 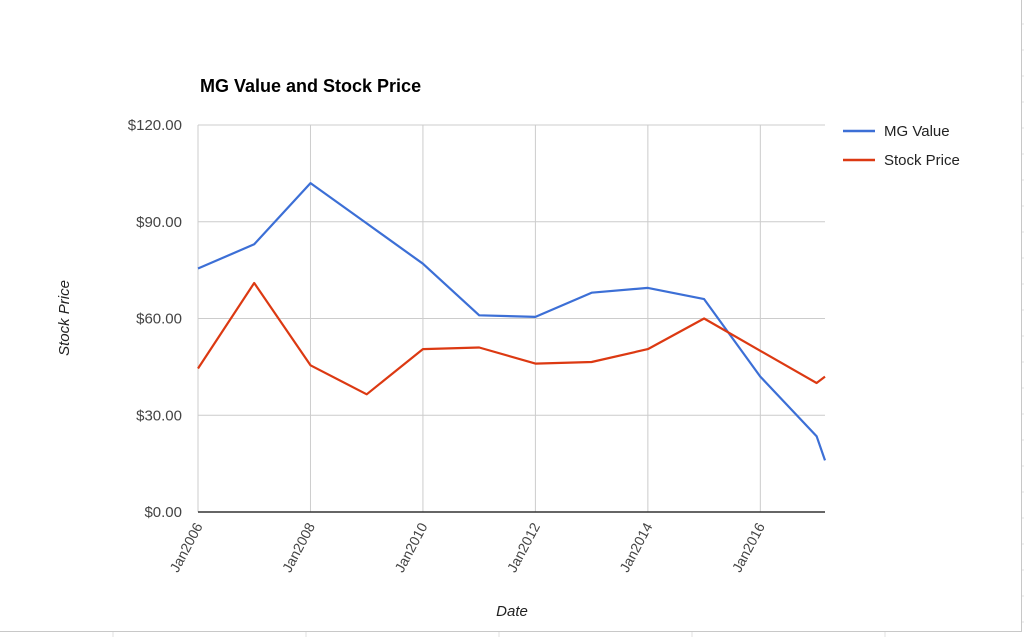 What do you see at coordinates (511, 338) in the screenshot?
I see `series-line` at bounding box center [511, 338].